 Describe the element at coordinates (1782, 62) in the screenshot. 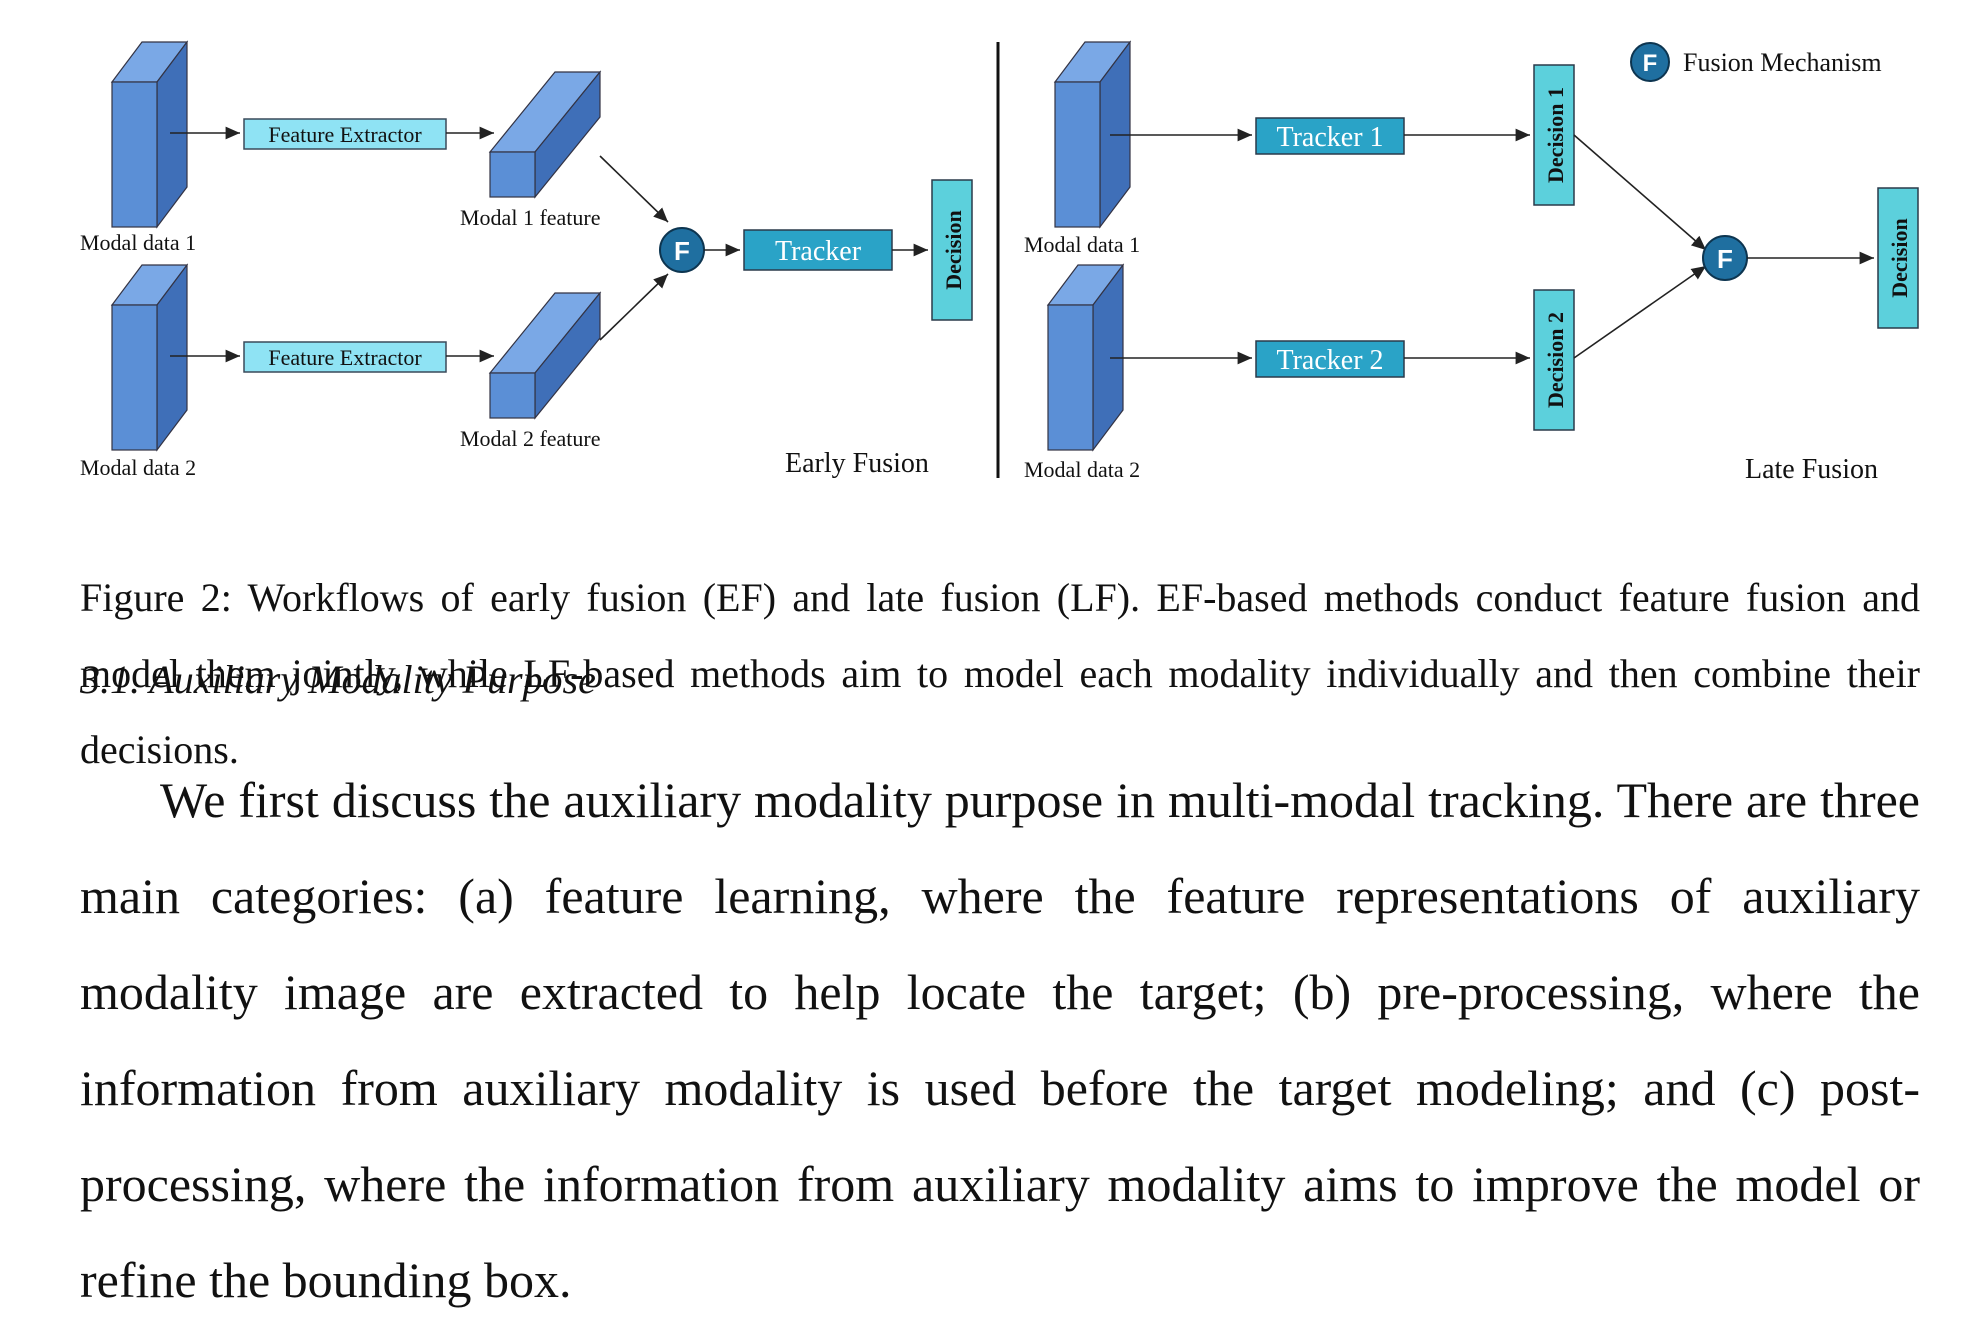

I see `fusion-legend-label: Fusion Mechanism` at that location.